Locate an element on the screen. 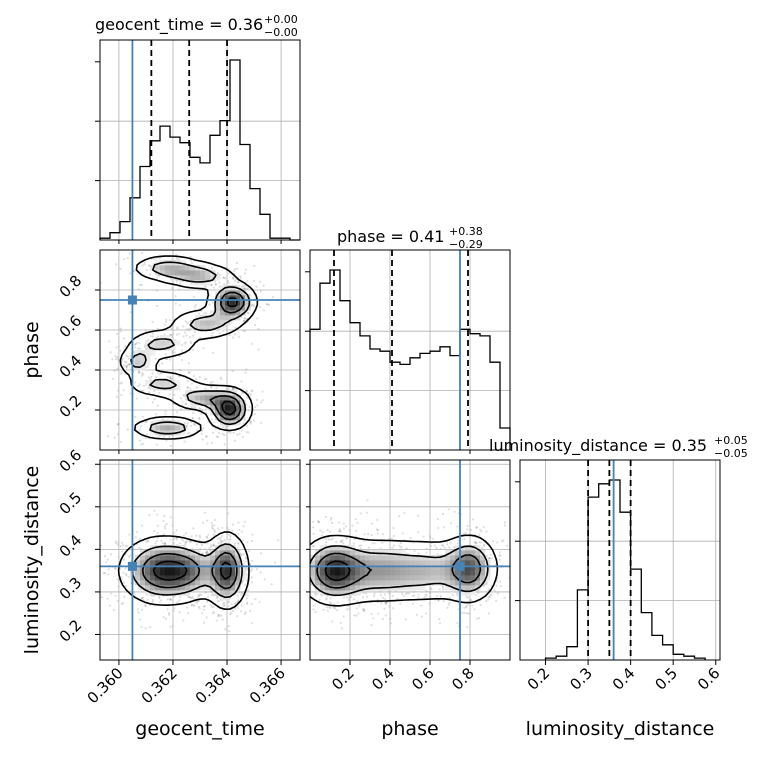 Image resolution: width=760 pixels, height=760 pixels. contour-line is located at coordinates (187, 571).